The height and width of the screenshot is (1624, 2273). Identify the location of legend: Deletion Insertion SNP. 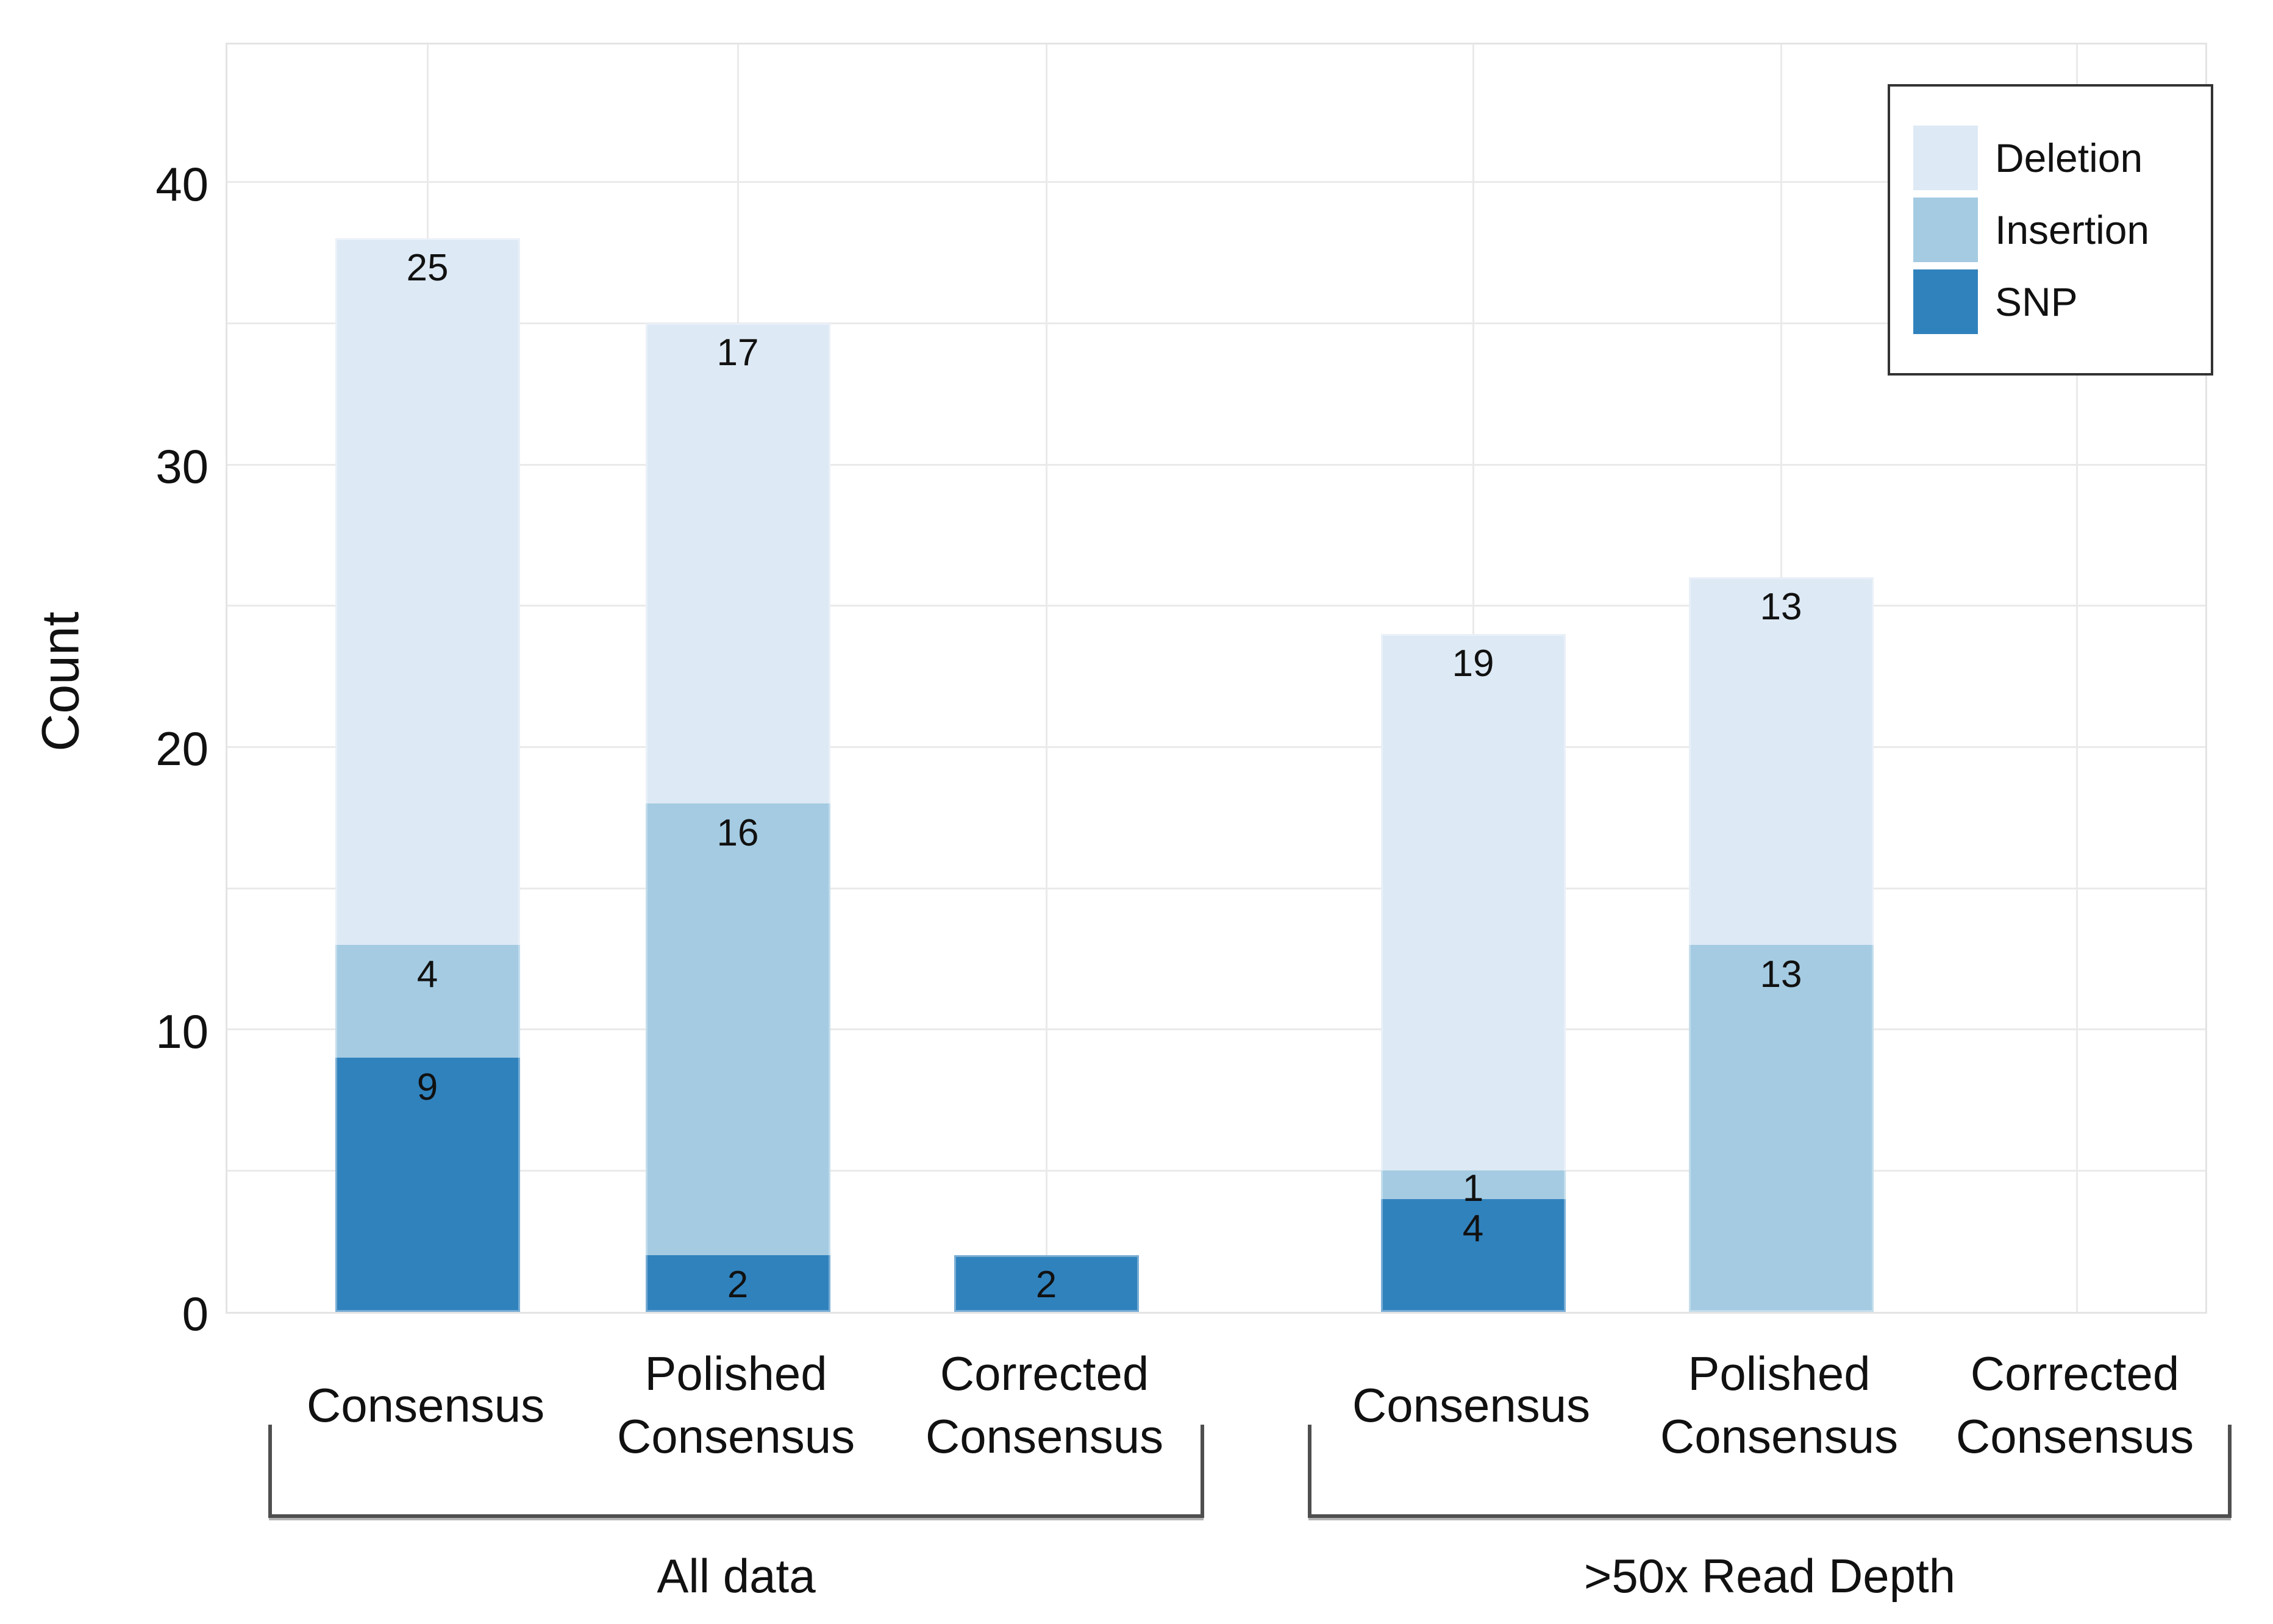
(2050, 230).